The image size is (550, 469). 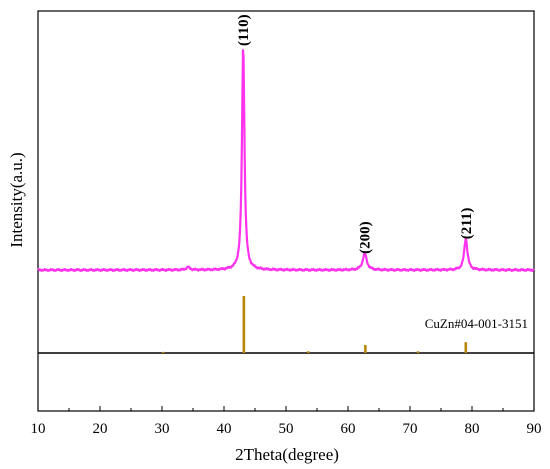 I want to click on peak-label: (110), so click(x=244, y=30).